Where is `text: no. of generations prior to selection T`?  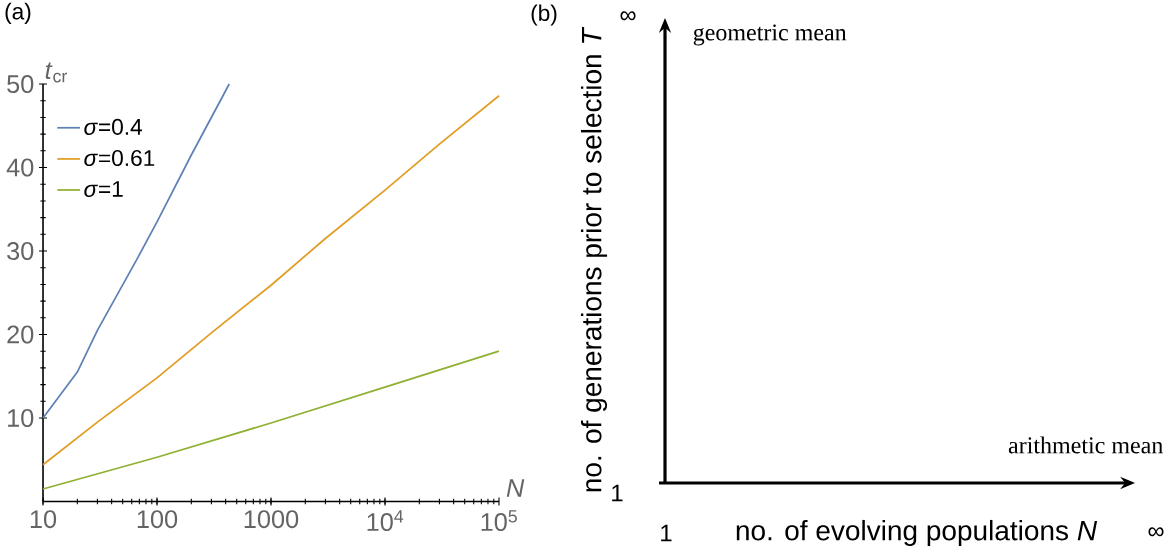
text: no. of generations prior to selection T is located at coordinates (594, 259).